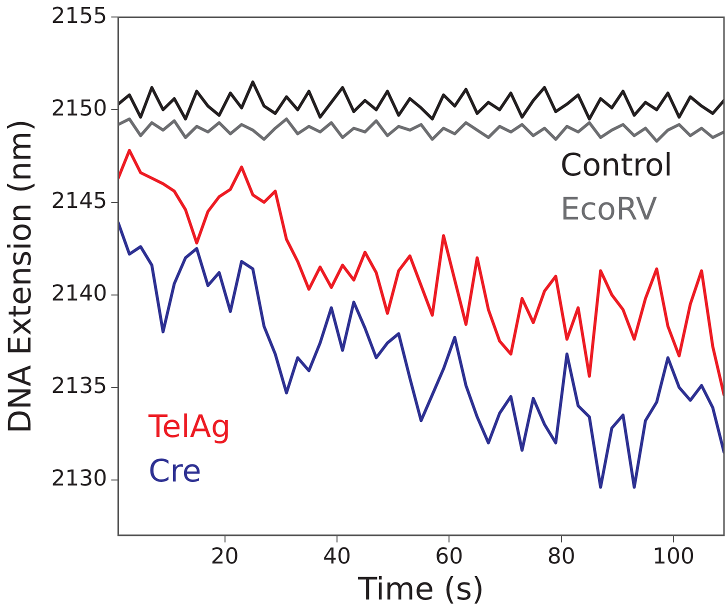  Describe the element at coordinates (561, 557) in the screenshot. I see `x-tick-label: 80` at that location.